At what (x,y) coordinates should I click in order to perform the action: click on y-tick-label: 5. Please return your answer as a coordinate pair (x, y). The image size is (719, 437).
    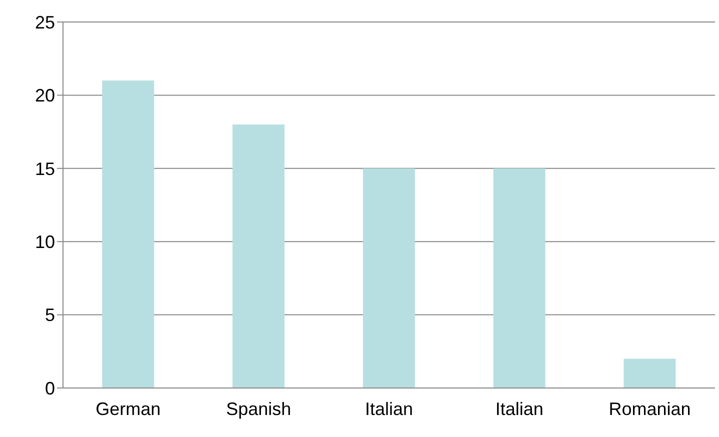
    Looking at the image, I should click on (49, 315).